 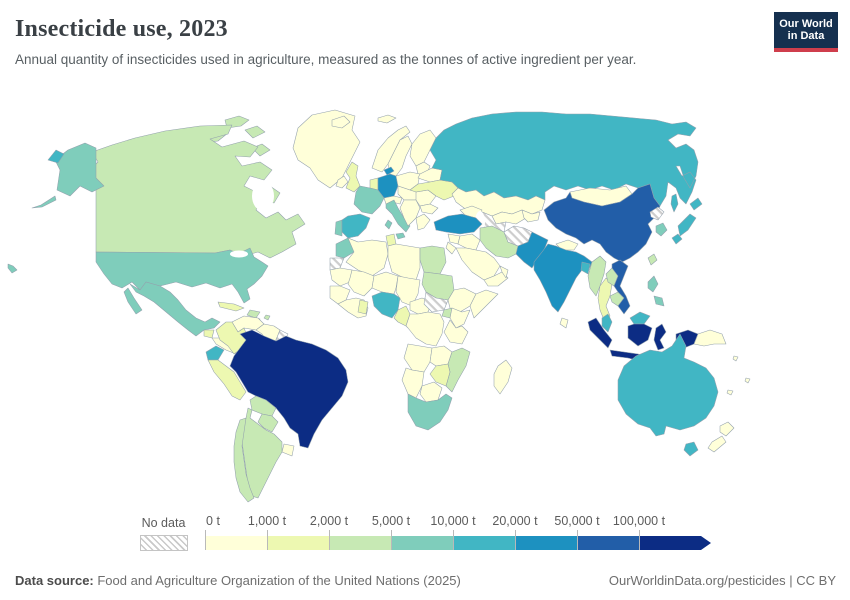 I want to click on region-iberia: Spain — 10,000 – 20,000 t, so click(x=356, y=226).